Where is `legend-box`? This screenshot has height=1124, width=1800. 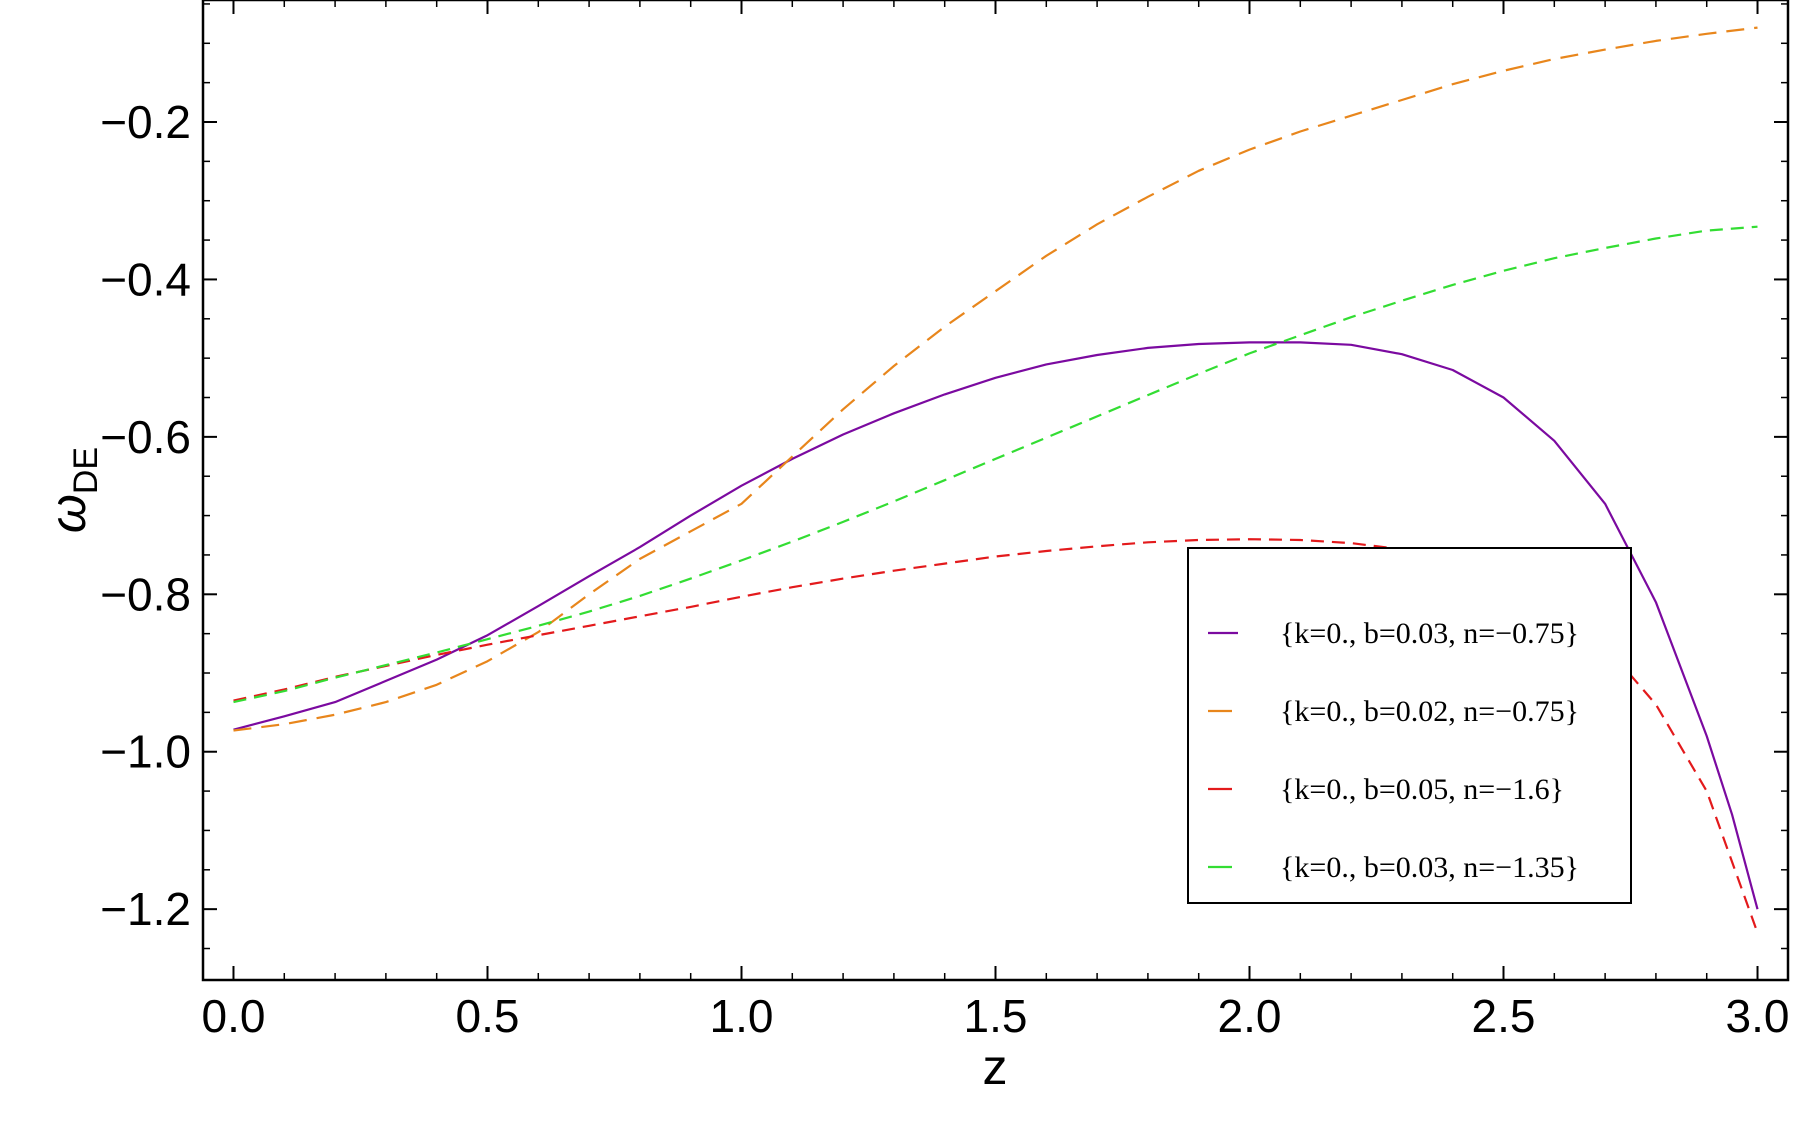
legend-box is located at coordinates (1409, 725).